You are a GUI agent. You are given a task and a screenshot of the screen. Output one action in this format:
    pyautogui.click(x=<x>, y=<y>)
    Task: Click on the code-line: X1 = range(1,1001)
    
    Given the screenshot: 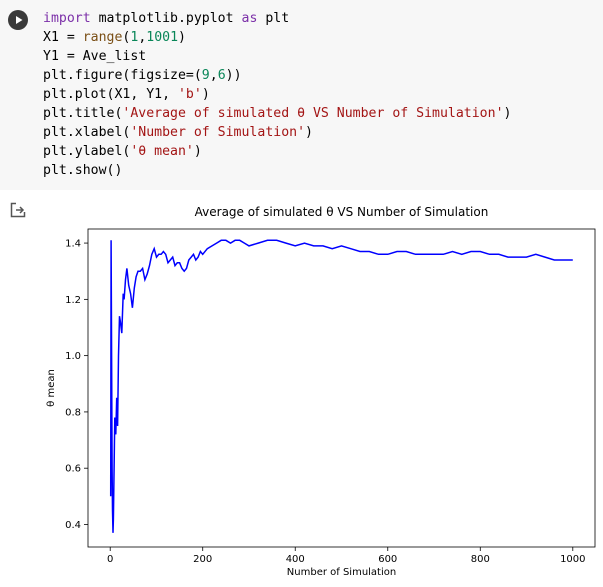 What is the action you would take?
    pyautogui.click(x=114, y=37)
    